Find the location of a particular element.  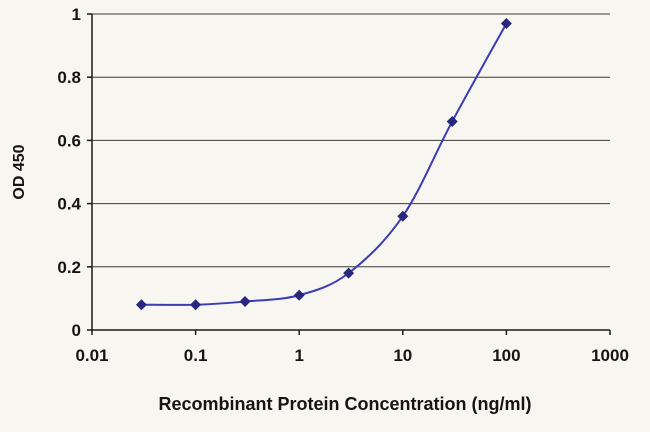

y-tick-label: 0.8 is located at coordinates (69, 77).